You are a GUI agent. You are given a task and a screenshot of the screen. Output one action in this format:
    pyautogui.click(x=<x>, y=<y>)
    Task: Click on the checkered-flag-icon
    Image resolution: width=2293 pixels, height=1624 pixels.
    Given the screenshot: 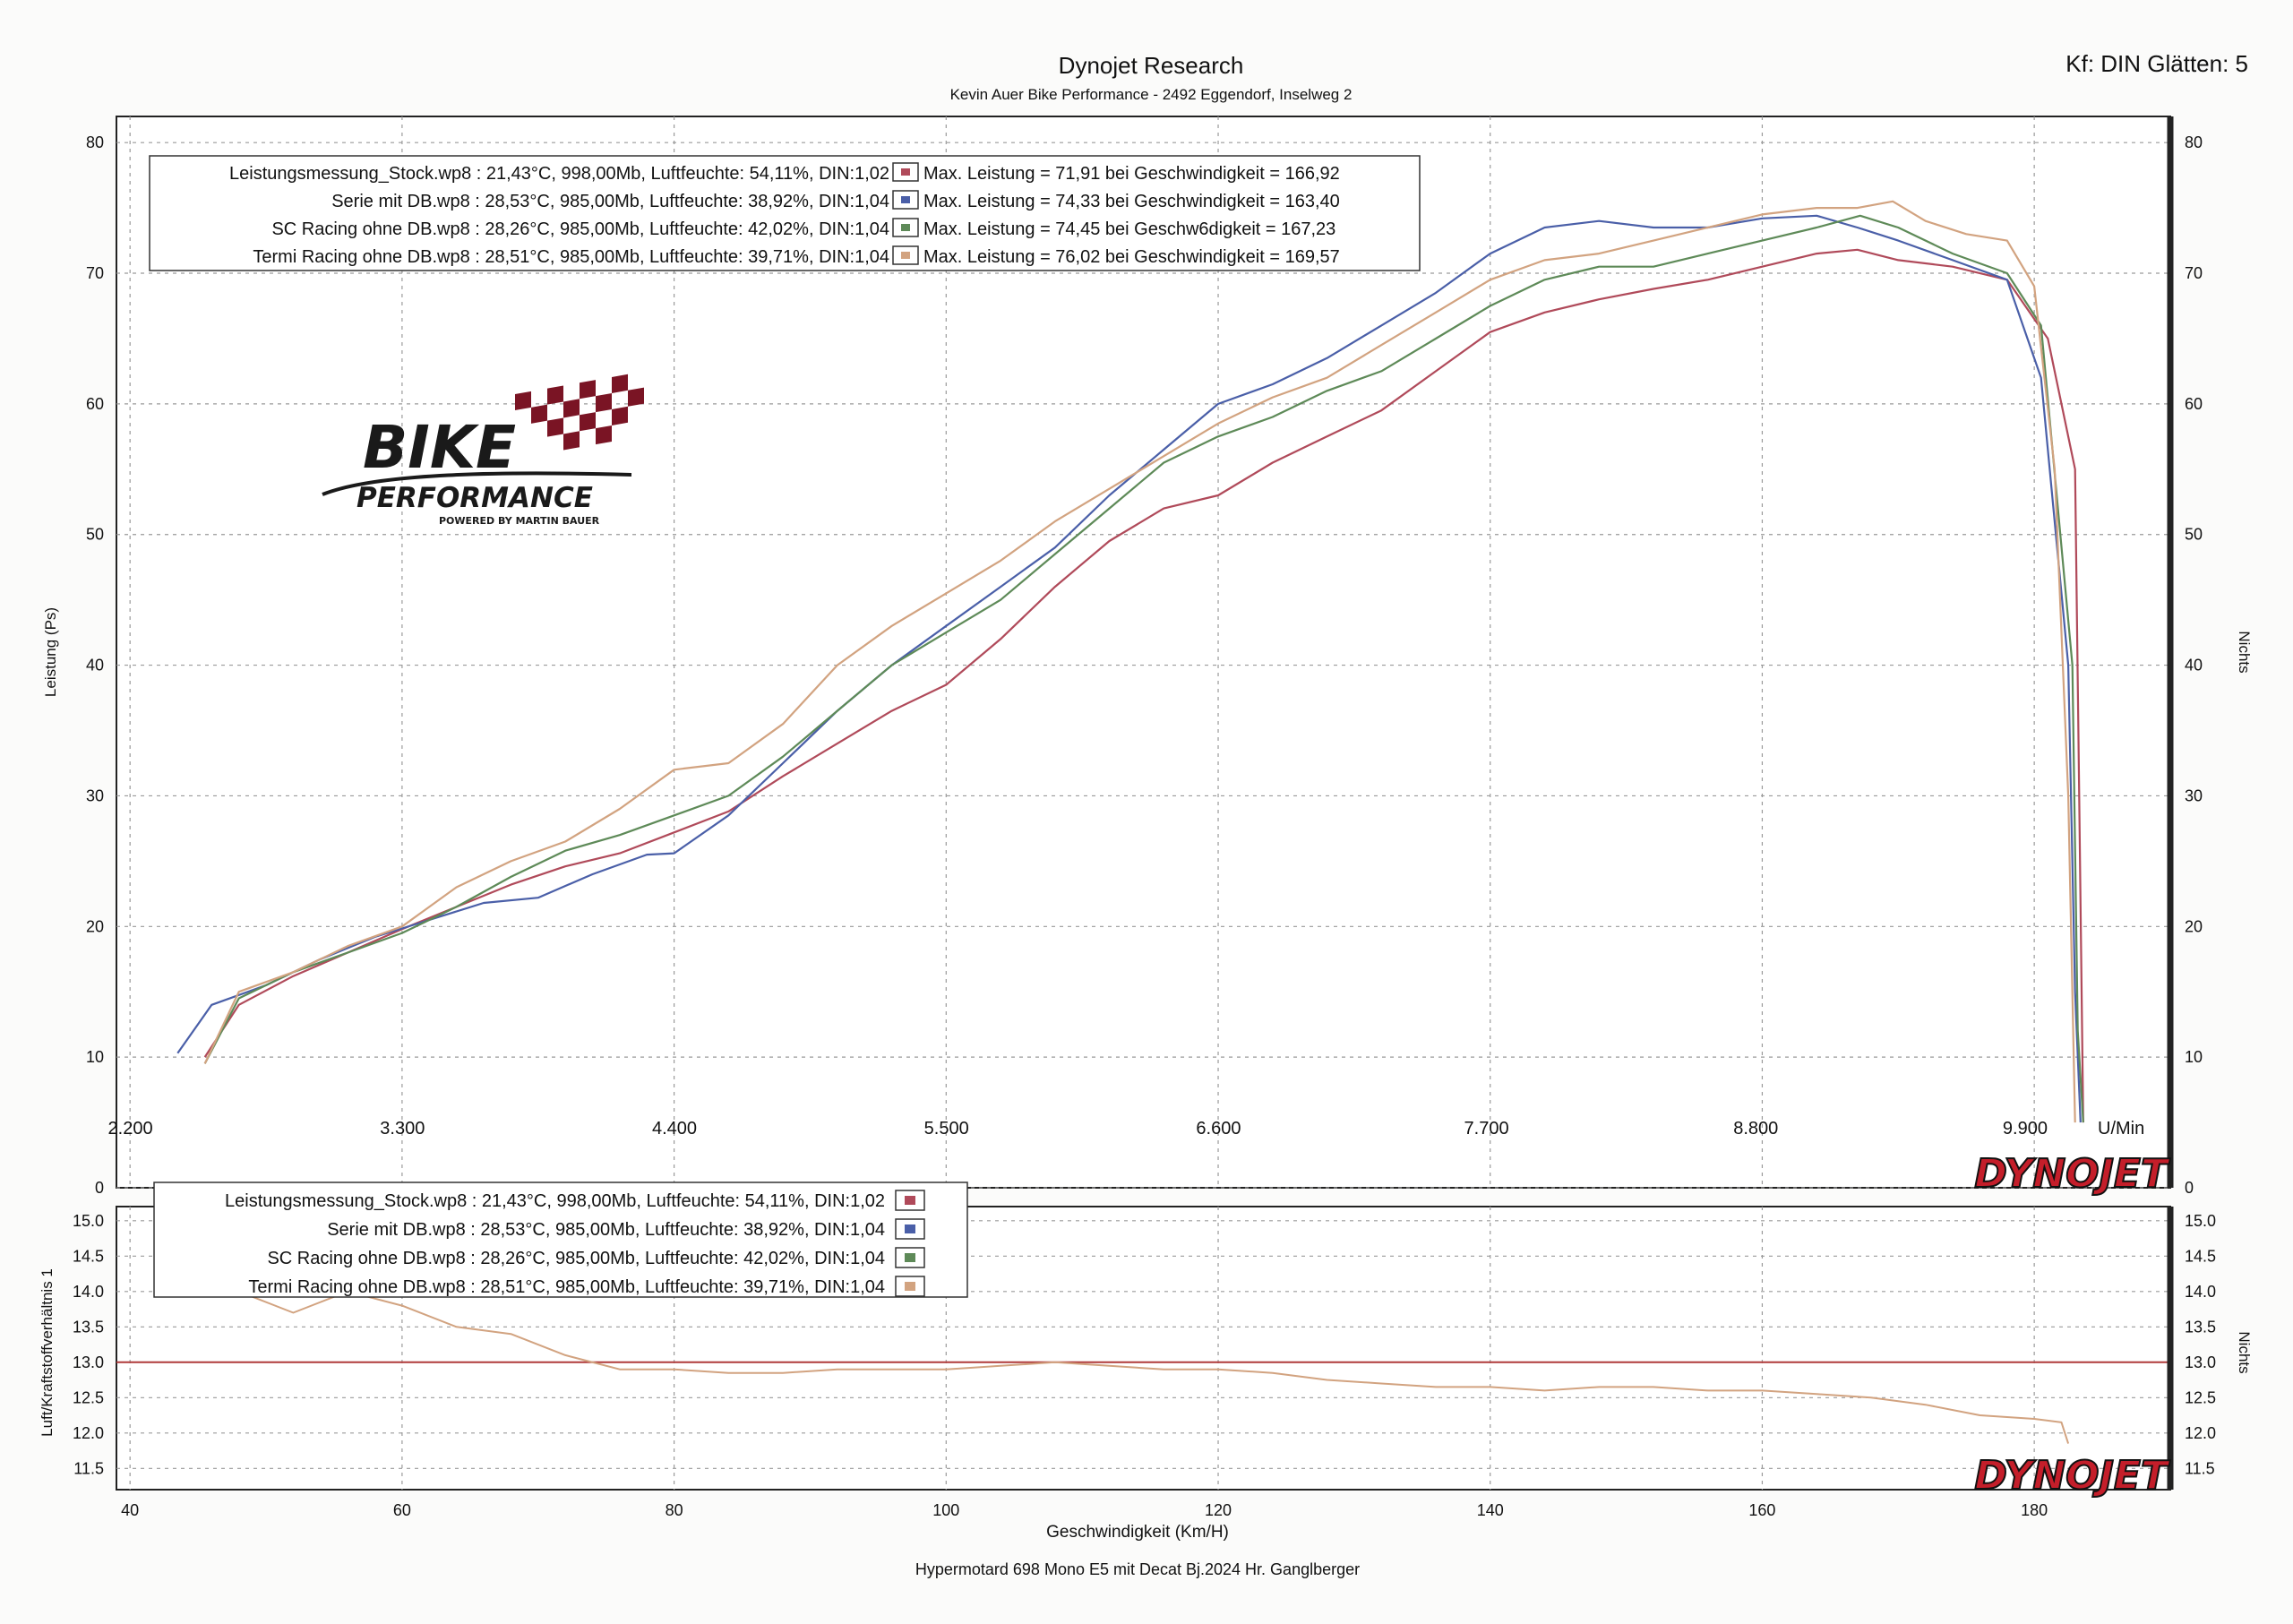 What is the action you would take?
    pyautogui.click(x=579, y=412)
    